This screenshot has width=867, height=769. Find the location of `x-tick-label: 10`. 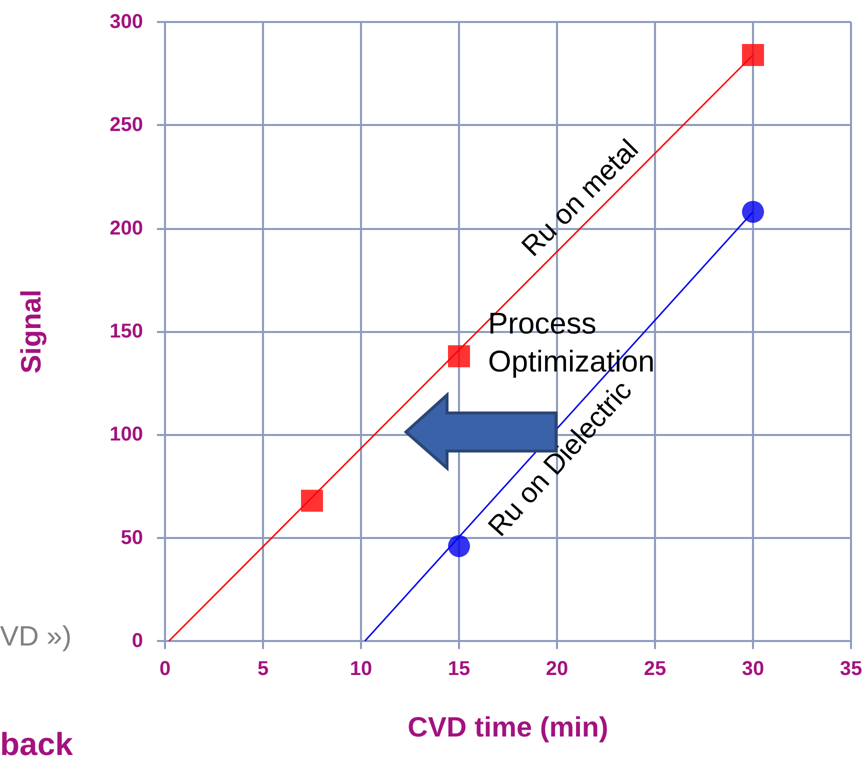

x-tick-label: 10 is located at coordinates (361, 669).